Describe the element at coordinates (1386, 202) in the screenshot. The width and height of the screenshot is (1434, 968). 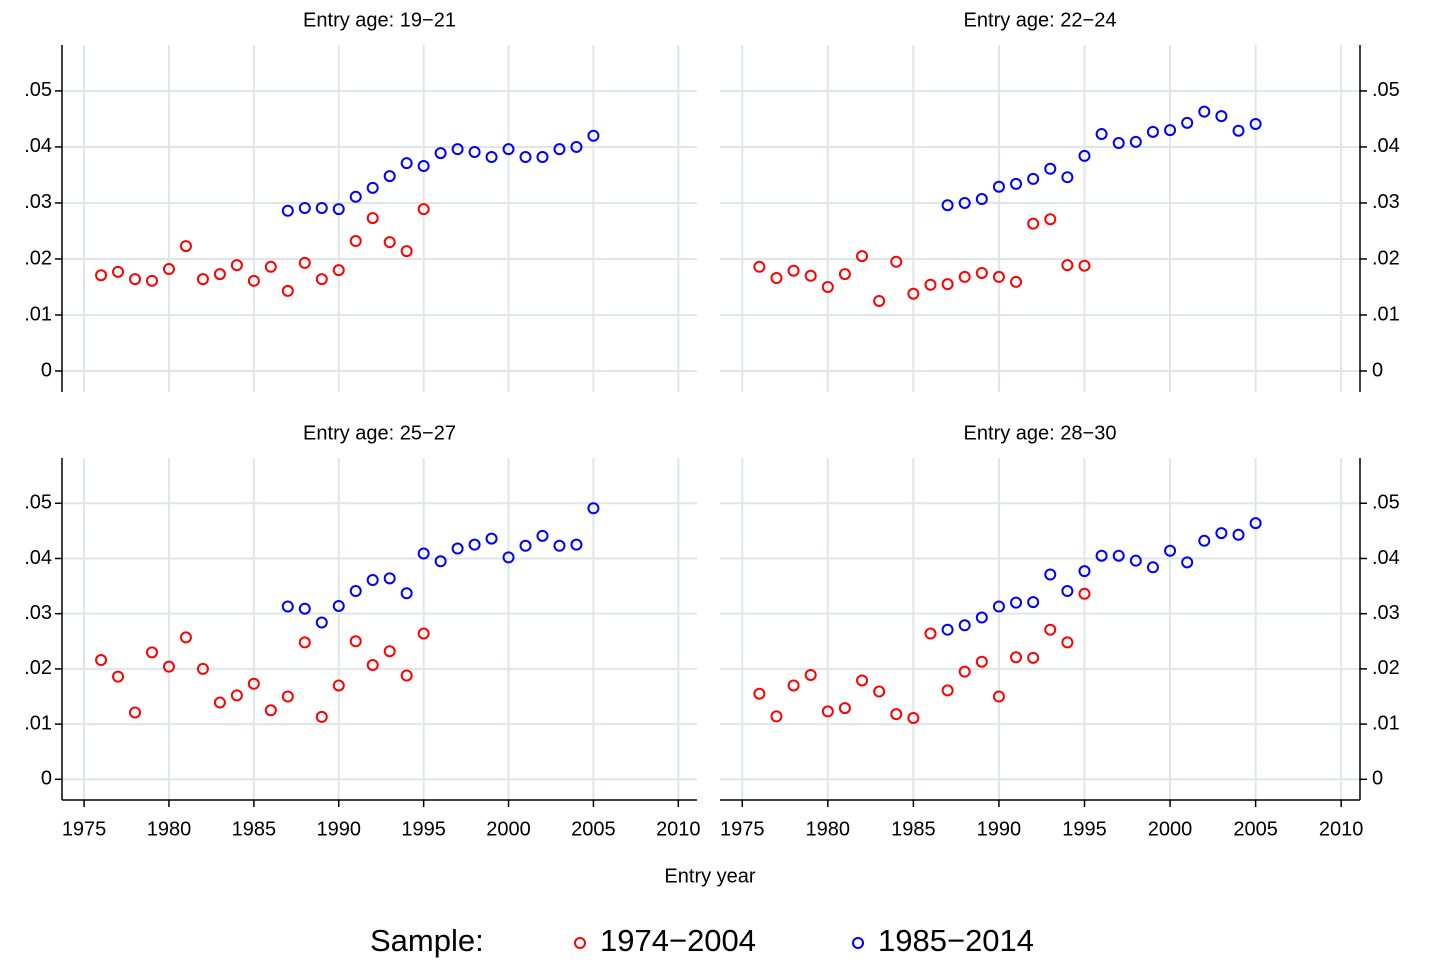
I see `y-tick-label: .03` at that location.